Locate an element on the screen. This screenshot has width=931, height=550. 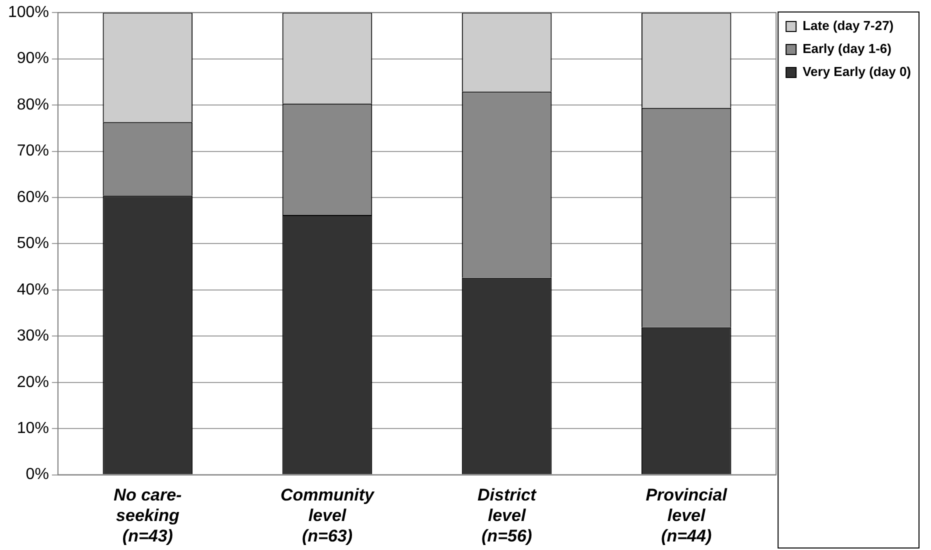
y-tick-label: 70% is located at coordinates (32, 151).